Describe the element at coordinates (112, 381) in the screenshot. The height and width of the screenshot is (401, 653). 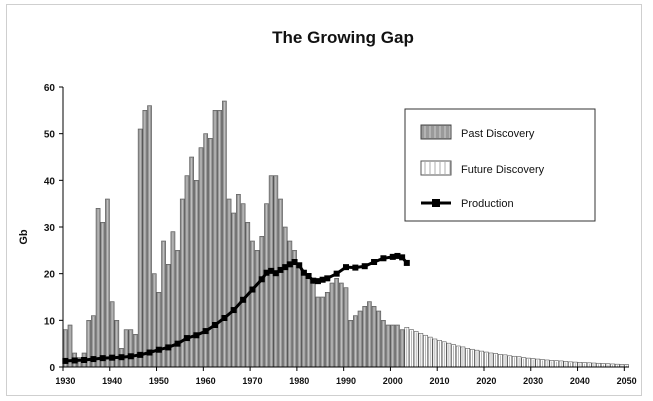
I see `x-tick-label: 1940` at that location.